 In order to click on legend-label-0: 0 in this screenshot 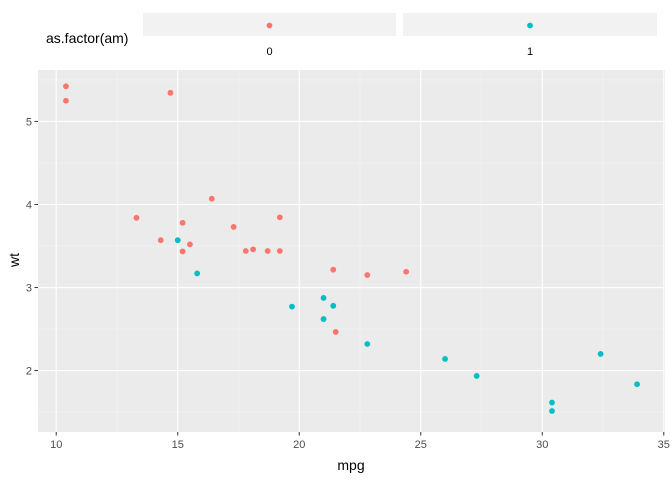, I will do `click(269, 52)`.